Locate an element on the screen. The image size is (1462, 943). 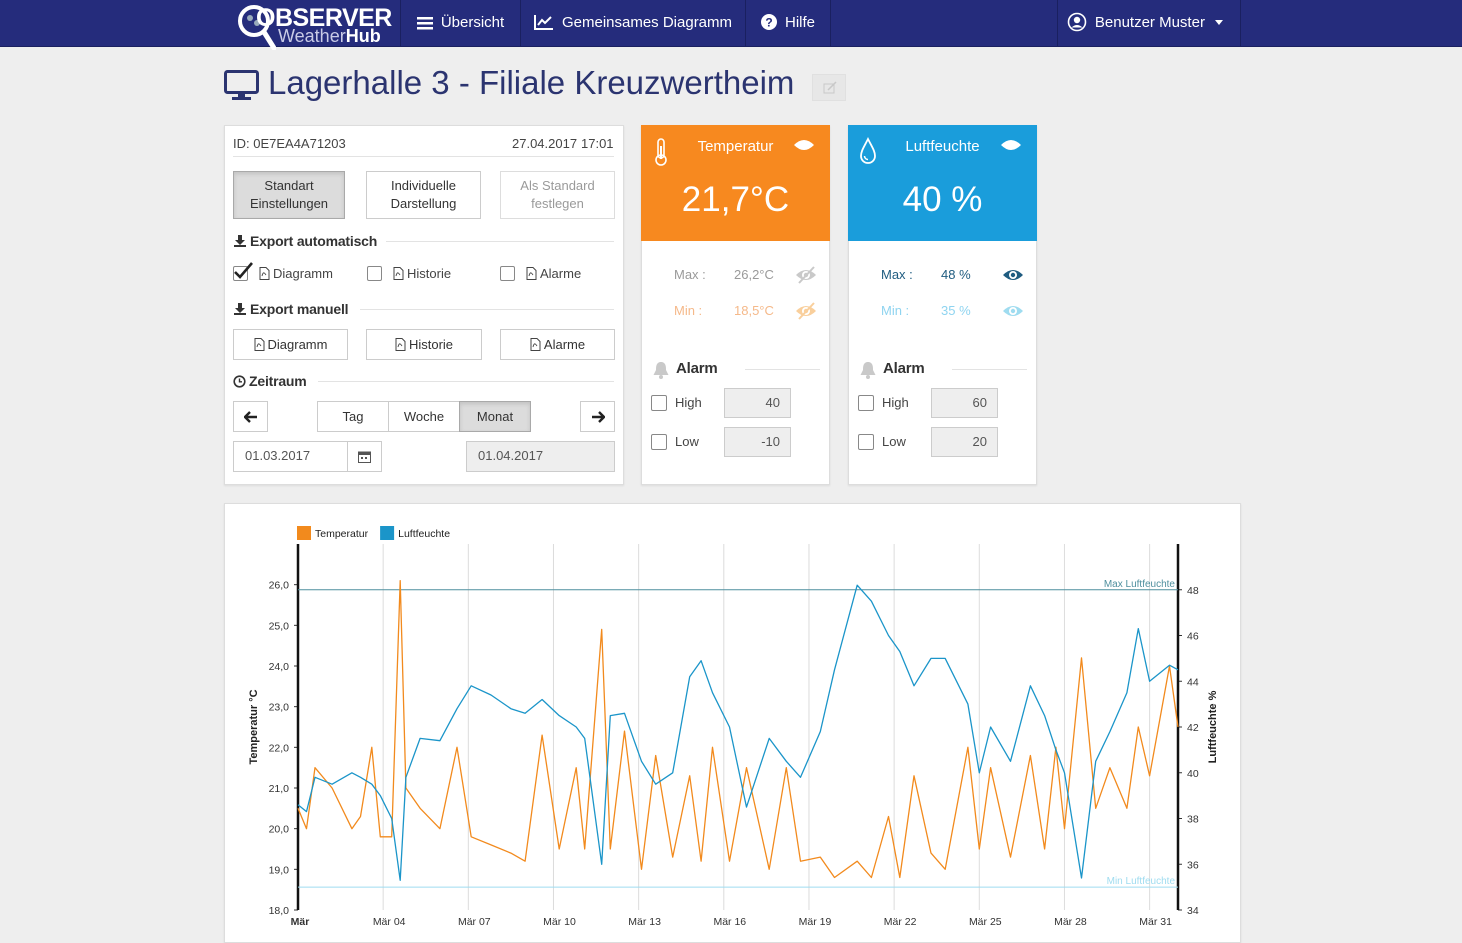
calendar-button is located at coordinates (364, 456).